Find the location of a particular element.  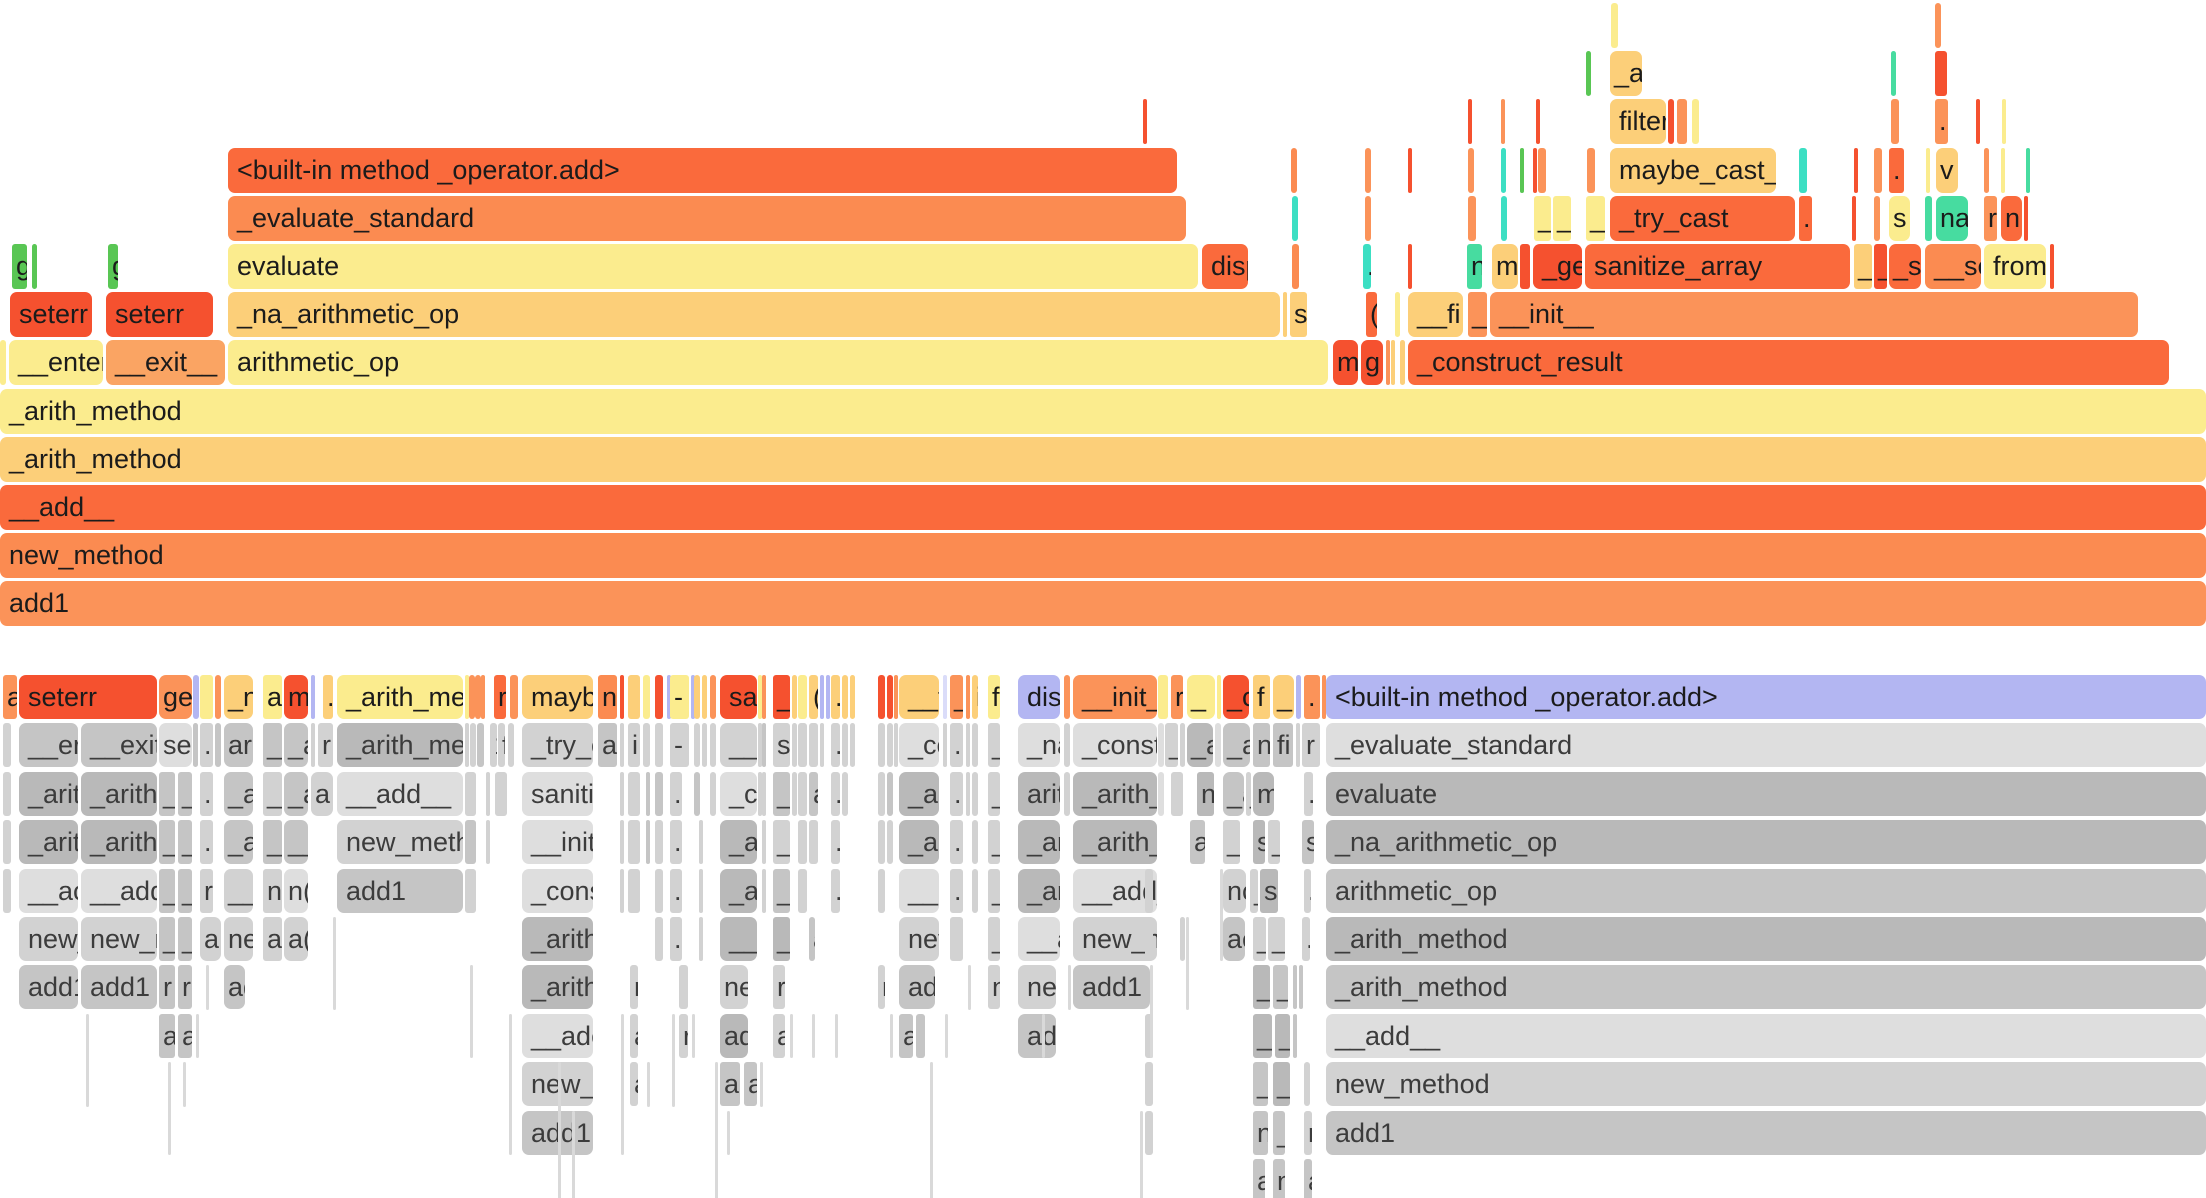

flame-segment: _n is located at coordinates (238, 697).